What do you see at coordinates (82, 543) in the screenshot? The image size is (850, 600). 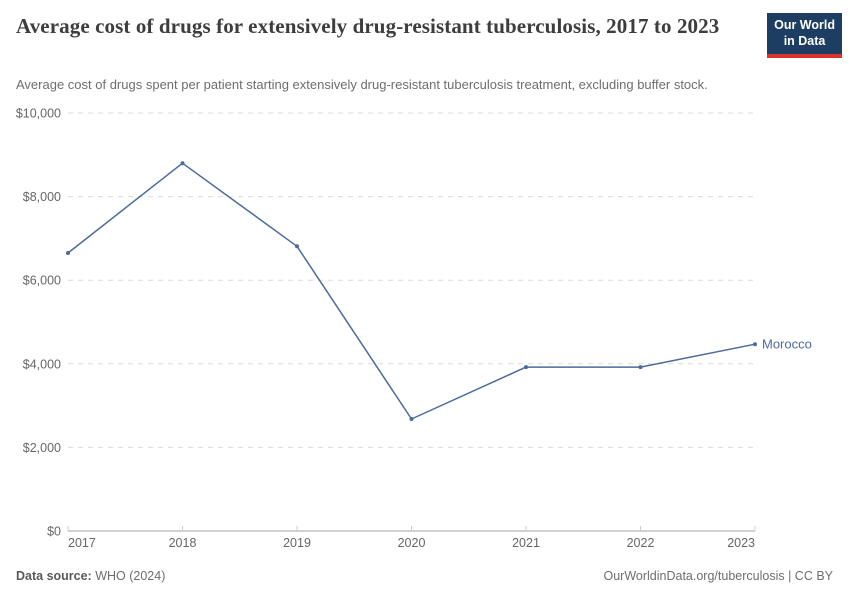 I see `x-axis-tick-label: 2017` at bounding box center [82, 543].